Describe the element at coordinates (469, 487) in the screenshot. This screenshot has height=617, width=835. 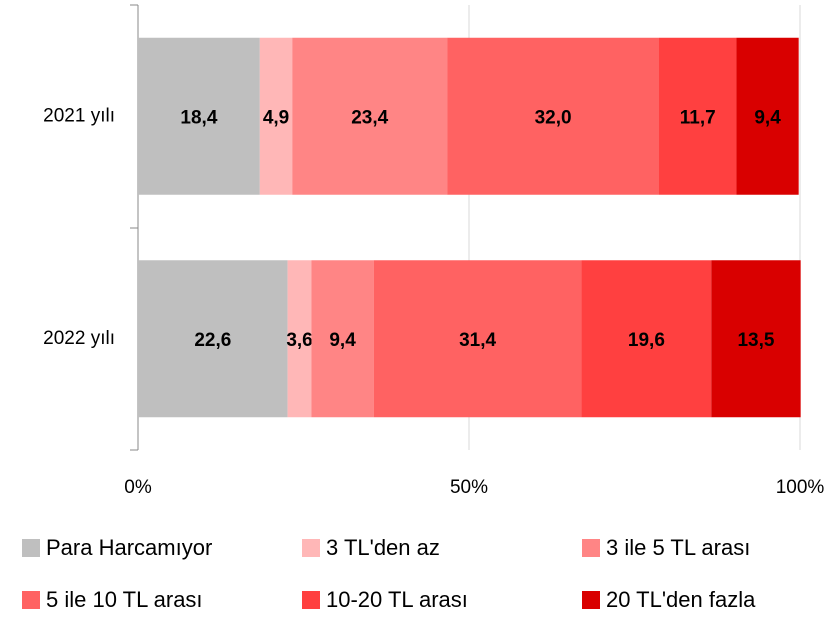
I see `x-tick-label: 50%` at that location.